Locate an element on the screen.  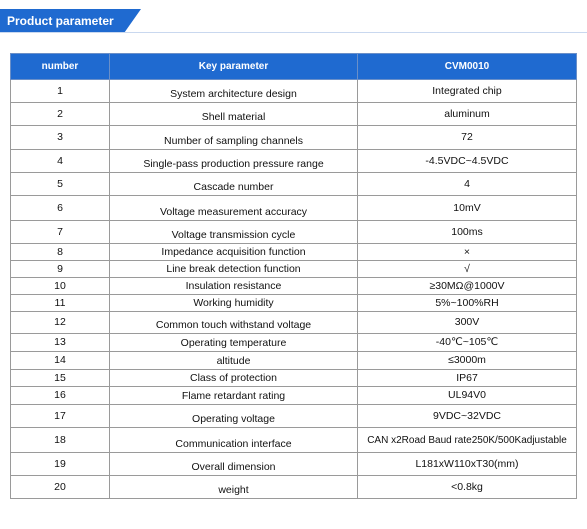
table-row: 19 Overall dimension L181xW110xT30(mm) is located at coordinates (293, 464).